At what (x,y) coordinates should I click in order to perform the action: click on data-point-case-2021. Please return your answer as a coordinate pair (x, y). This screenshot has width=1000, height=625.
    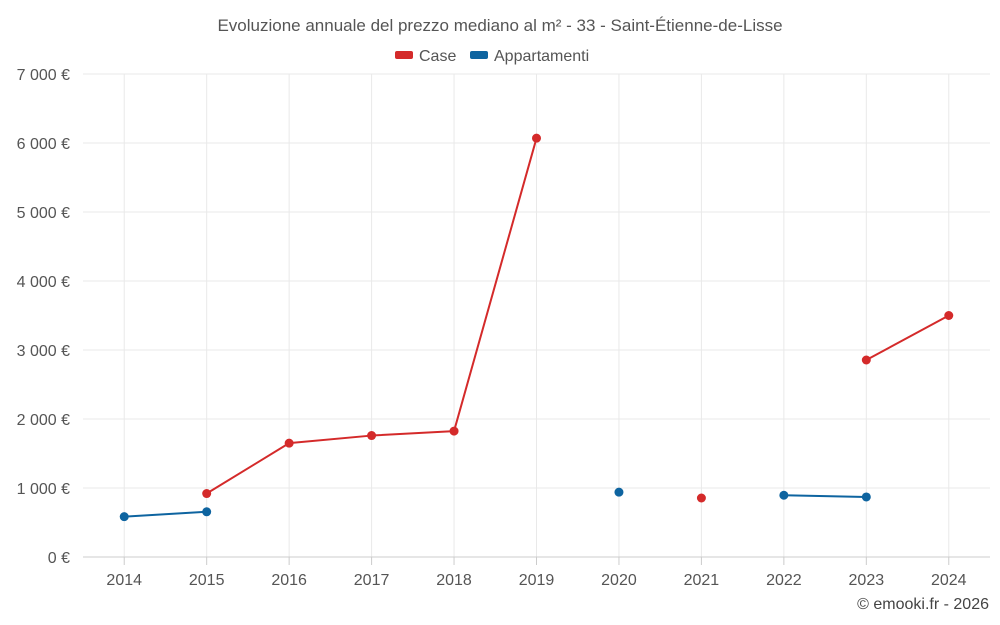
    Looking at the image, I should click on (701, 498).